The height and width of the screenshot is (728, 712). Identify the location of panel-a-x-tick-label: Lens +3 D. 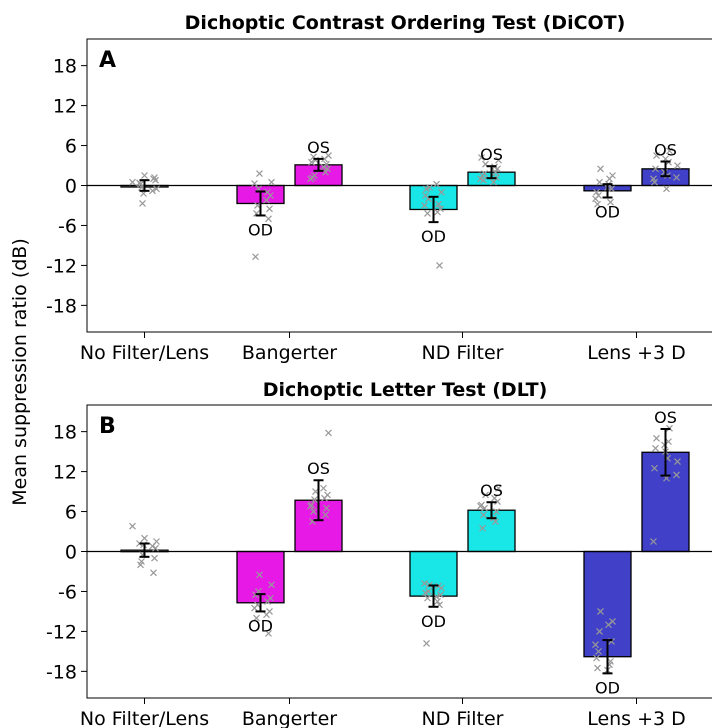
(636, 353).